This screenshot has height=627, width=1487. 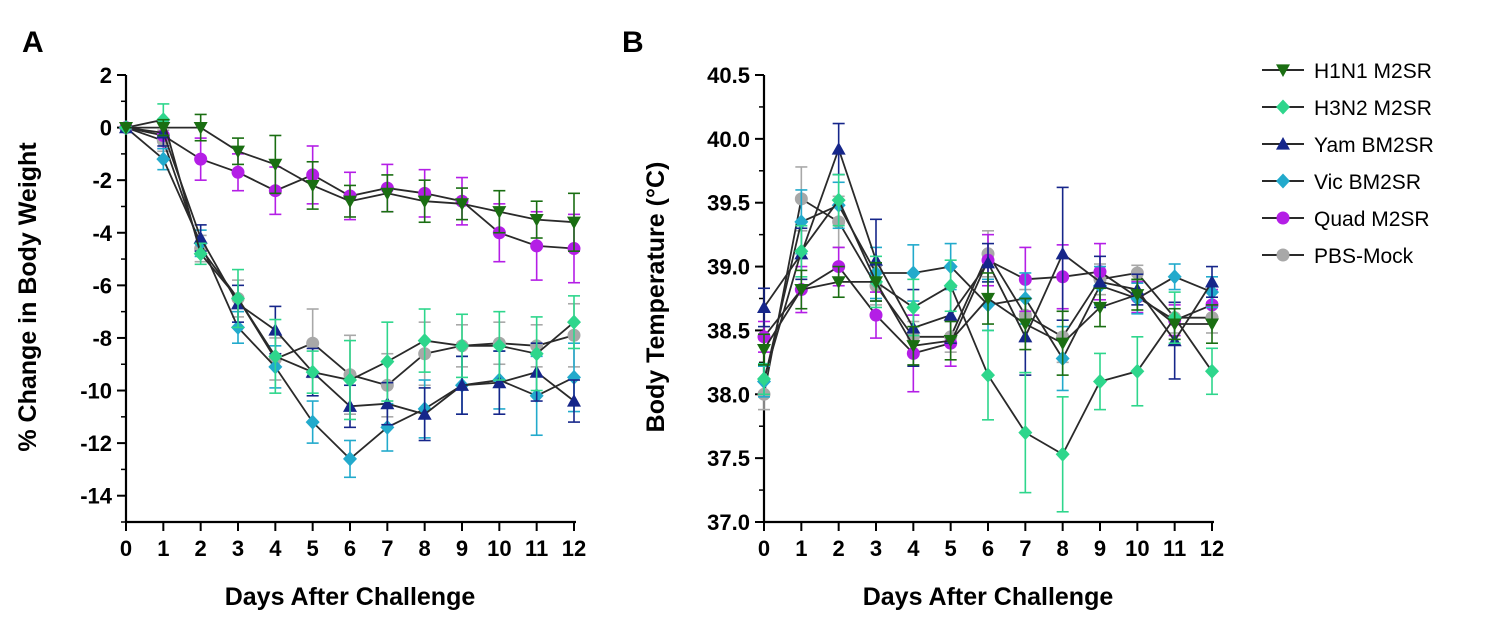 I want to click on panel-b-y-tick-label: 39.5, so click(x=728, y=203).